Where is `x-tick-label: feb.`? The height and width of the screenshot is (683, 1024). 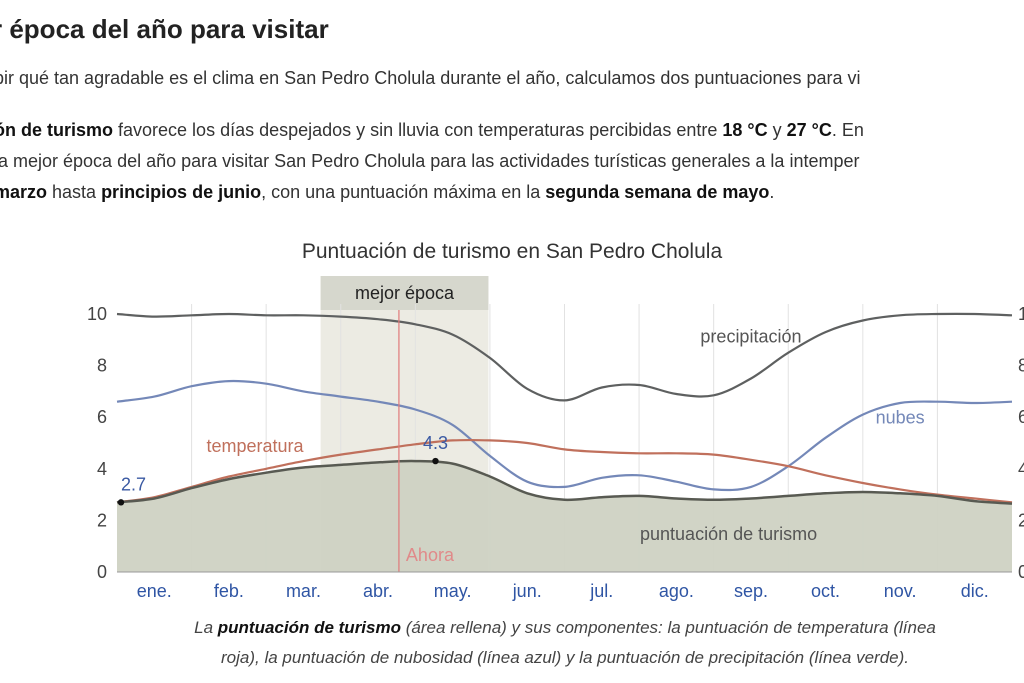
x-tick-label: feb. is located at coordinates (229, 591).